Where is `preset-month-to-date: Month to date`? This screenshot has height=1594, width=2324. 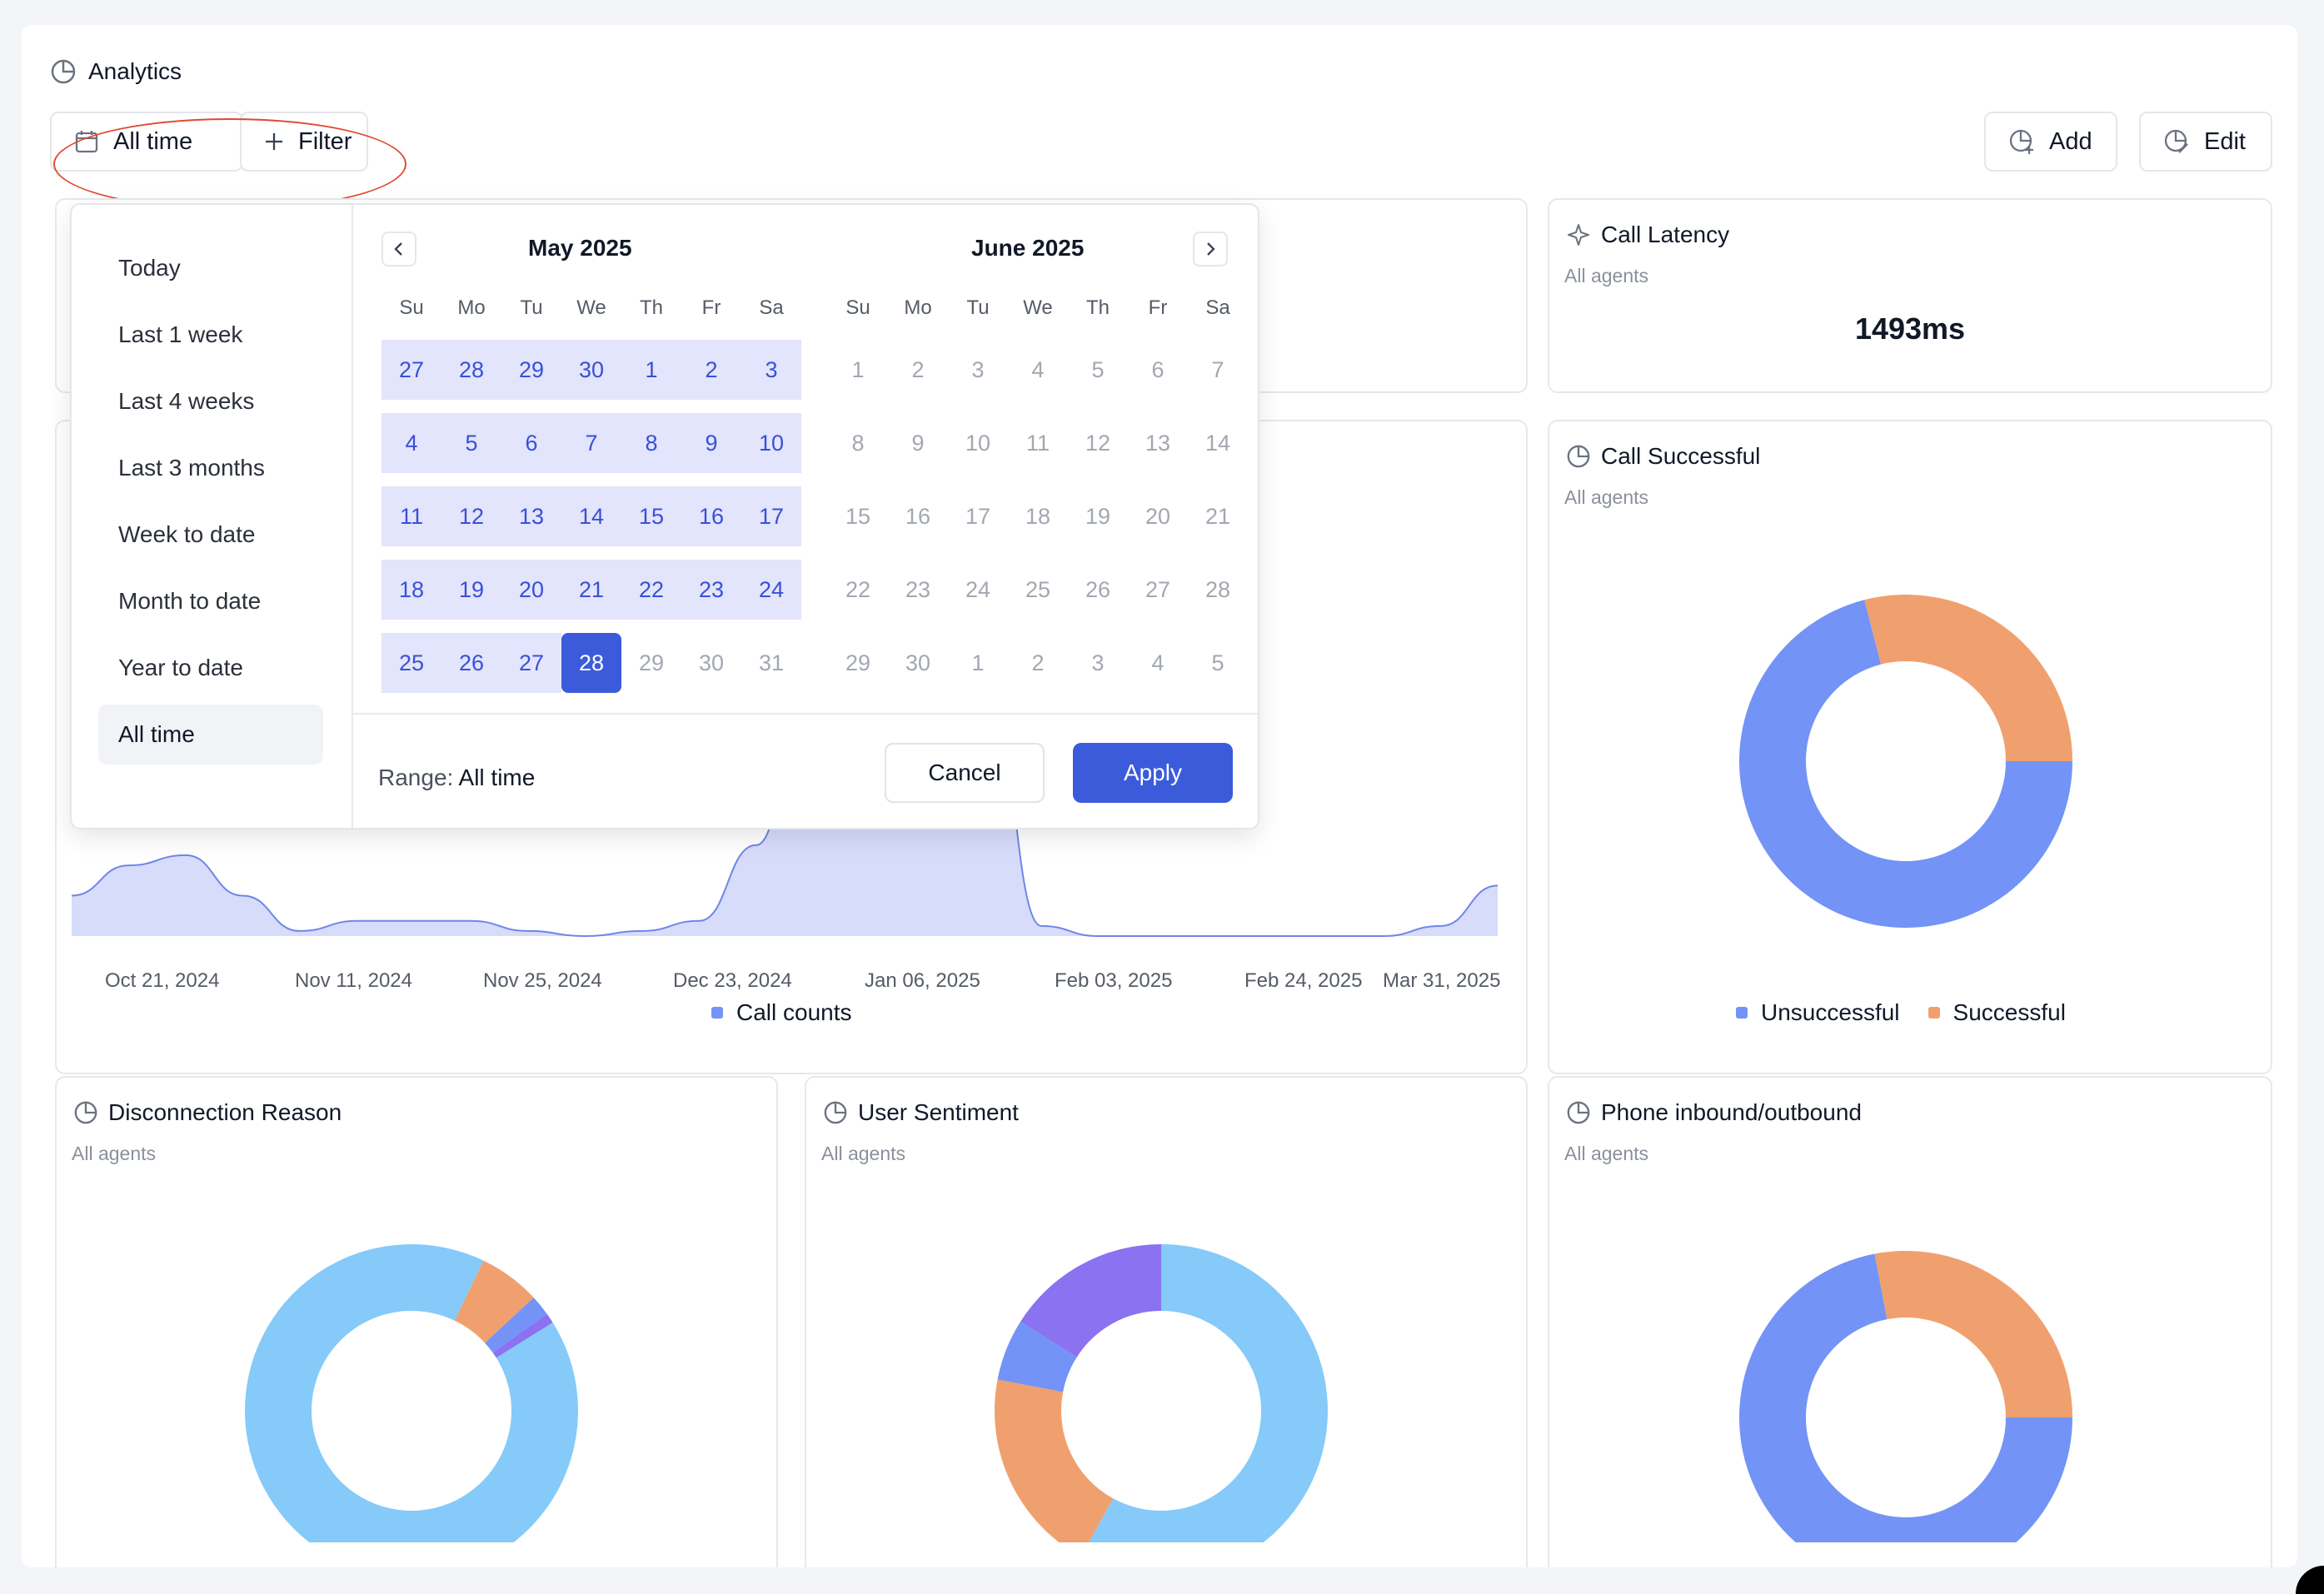 preset-month-to-date: Month to date is located at coordinates (190, 601).